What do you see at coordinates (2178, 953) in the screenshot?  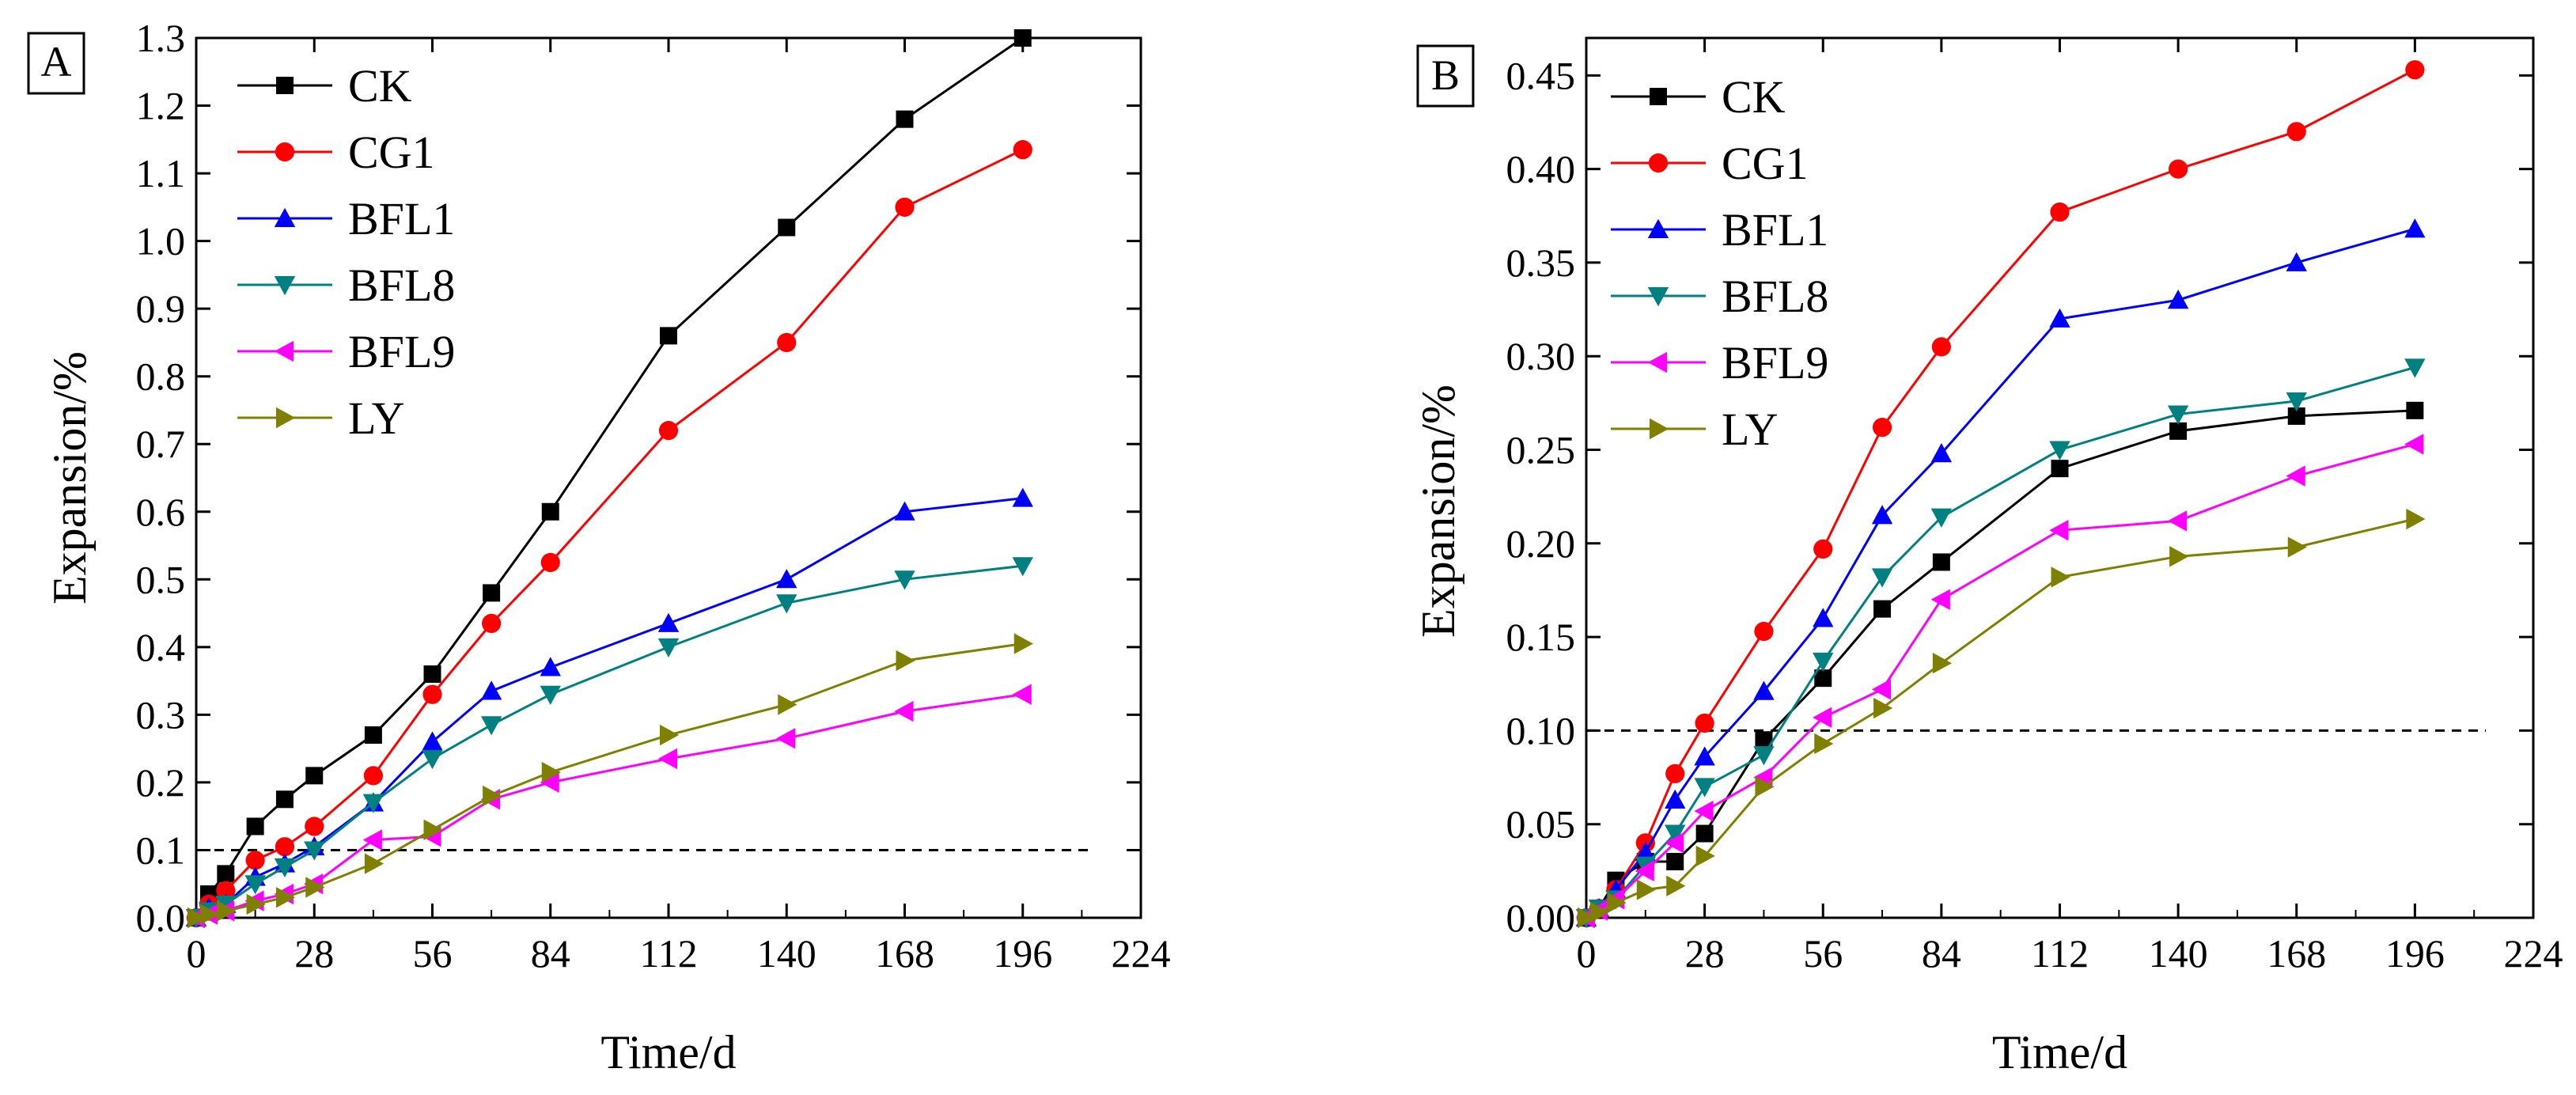 I see `x-tick-label-b: 140` at bounding box center [2178, 953].